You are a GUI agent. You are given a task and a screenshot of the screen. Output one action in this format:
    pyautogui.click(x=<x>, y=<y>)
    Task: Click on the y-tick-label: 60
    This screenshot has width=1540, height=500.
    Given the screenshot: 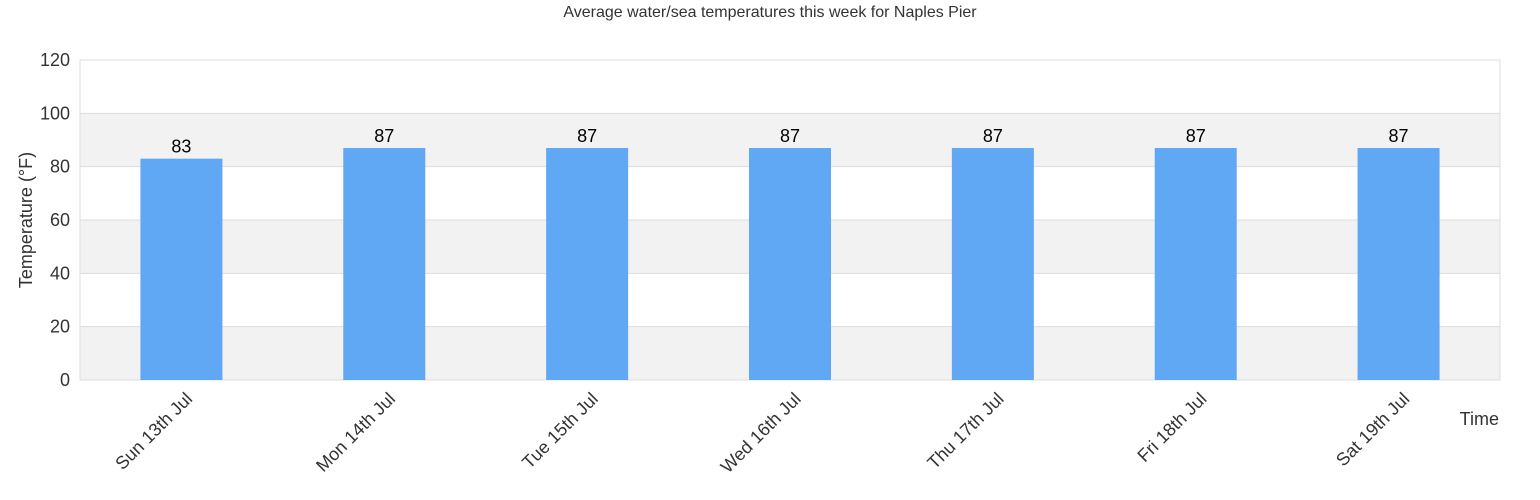 What is the action you would take?
    pyautogui.click(x=60, y=220)
    